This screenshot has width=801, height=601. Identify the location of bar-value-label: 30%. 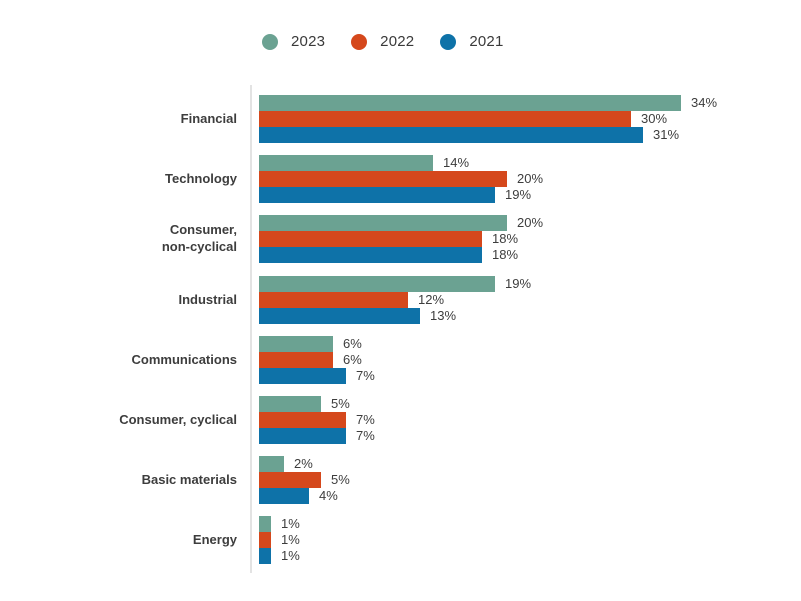
(654, 118).